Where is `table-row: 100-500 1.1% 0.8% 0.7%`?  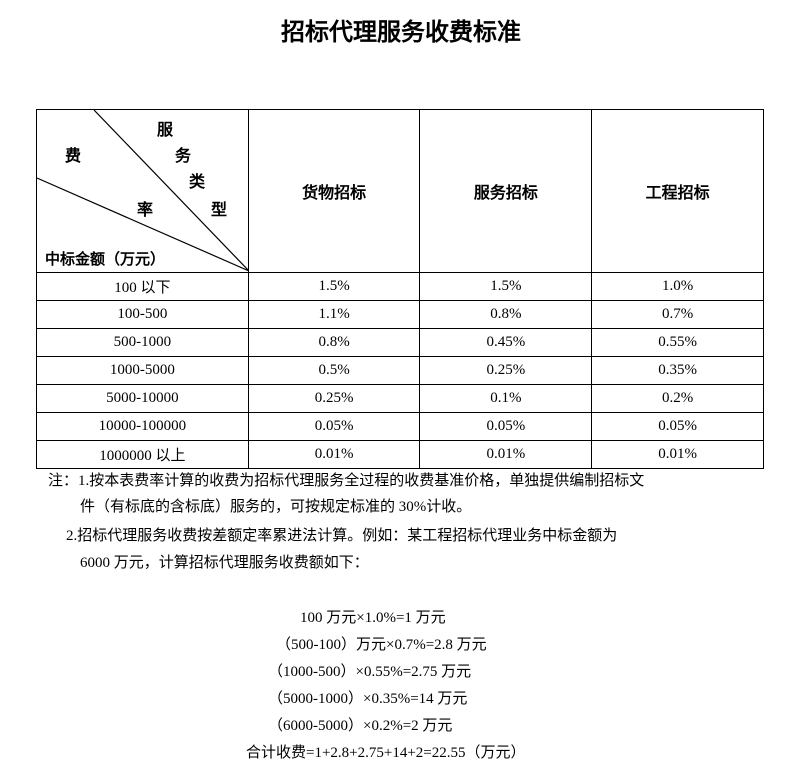 table-row: 100-500 1.1% 0.8% 0.7% is located at coordinates (400, 314).